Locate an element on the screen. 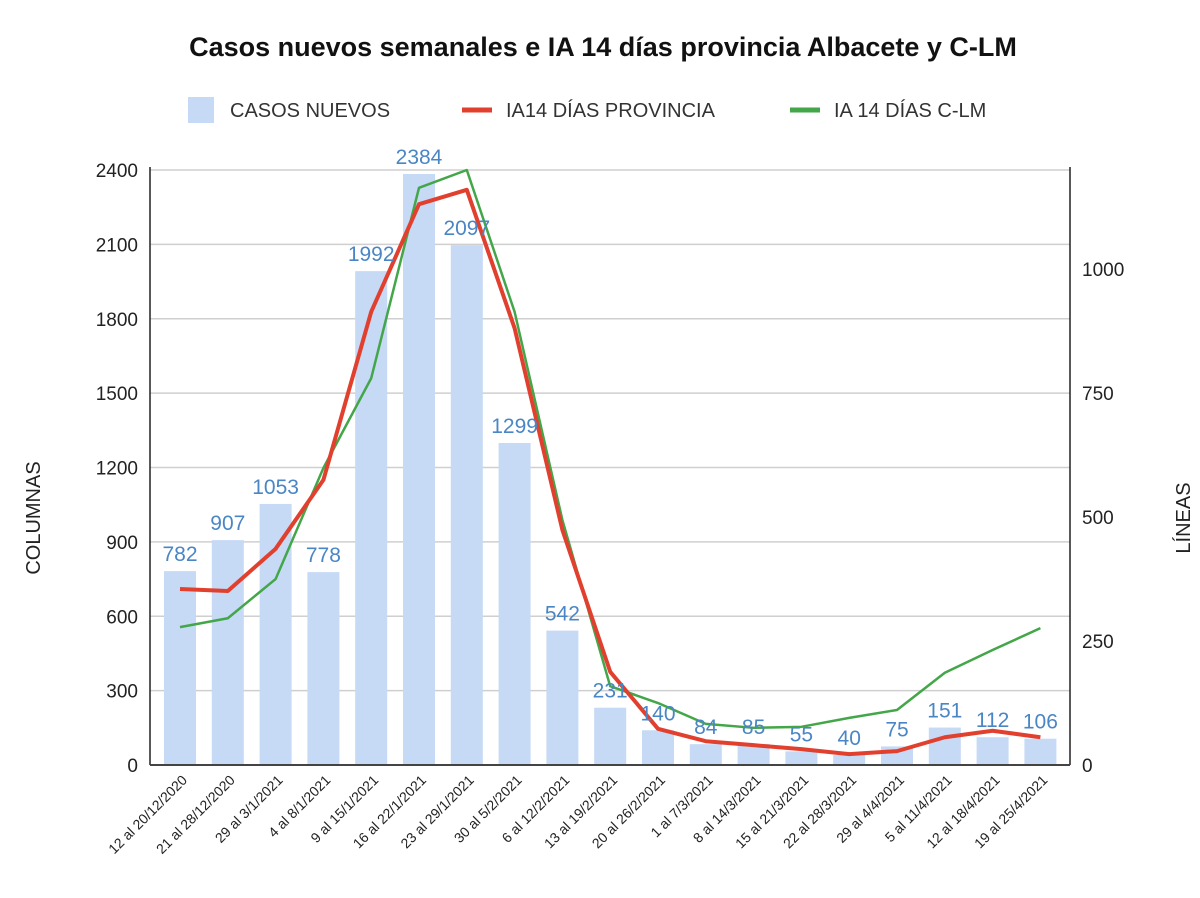 The image size is (1200, 898). legend-swatch-bar is located at coordinates (201, 110).